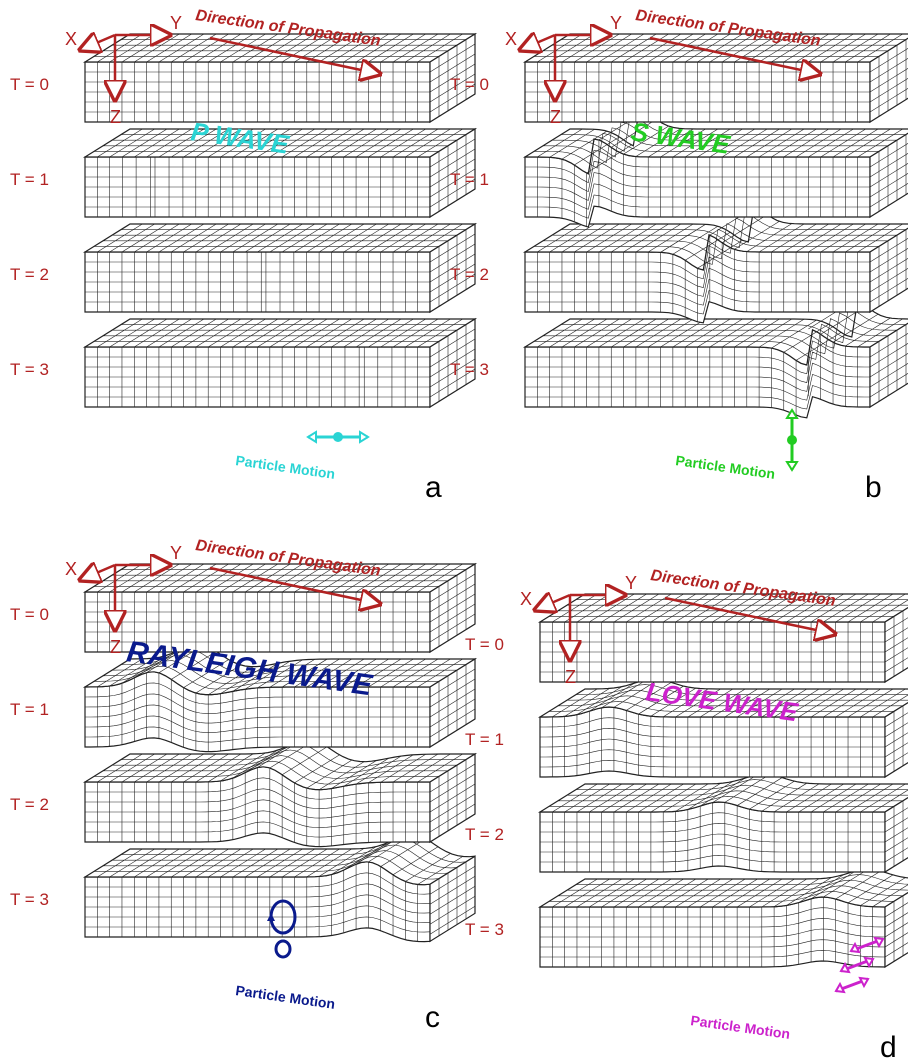 This screenshot has height=1064, width=908. I want to click on panel-letter-a: a, so click(433, 487).